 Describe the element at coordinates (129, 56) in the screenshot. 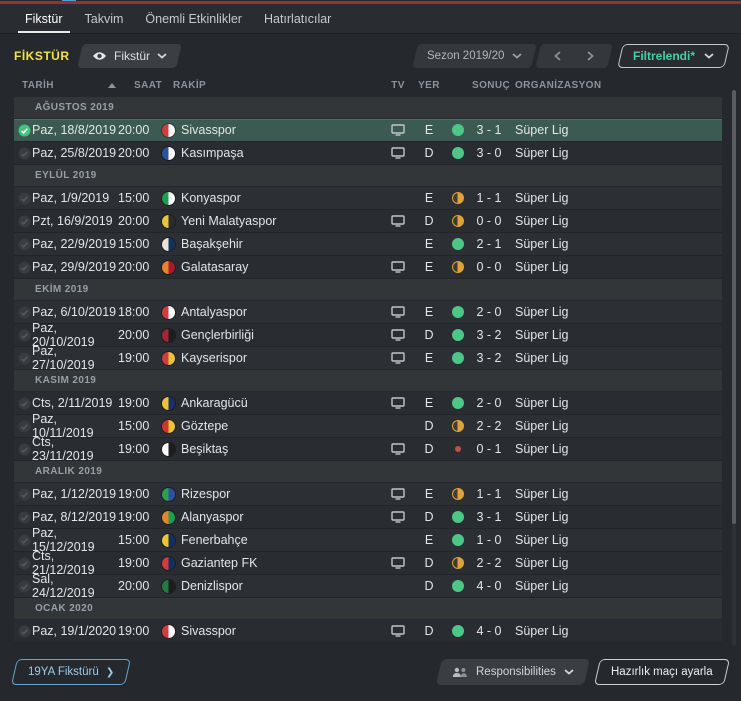

I see `view-dropdown: Fikstür` at that location.